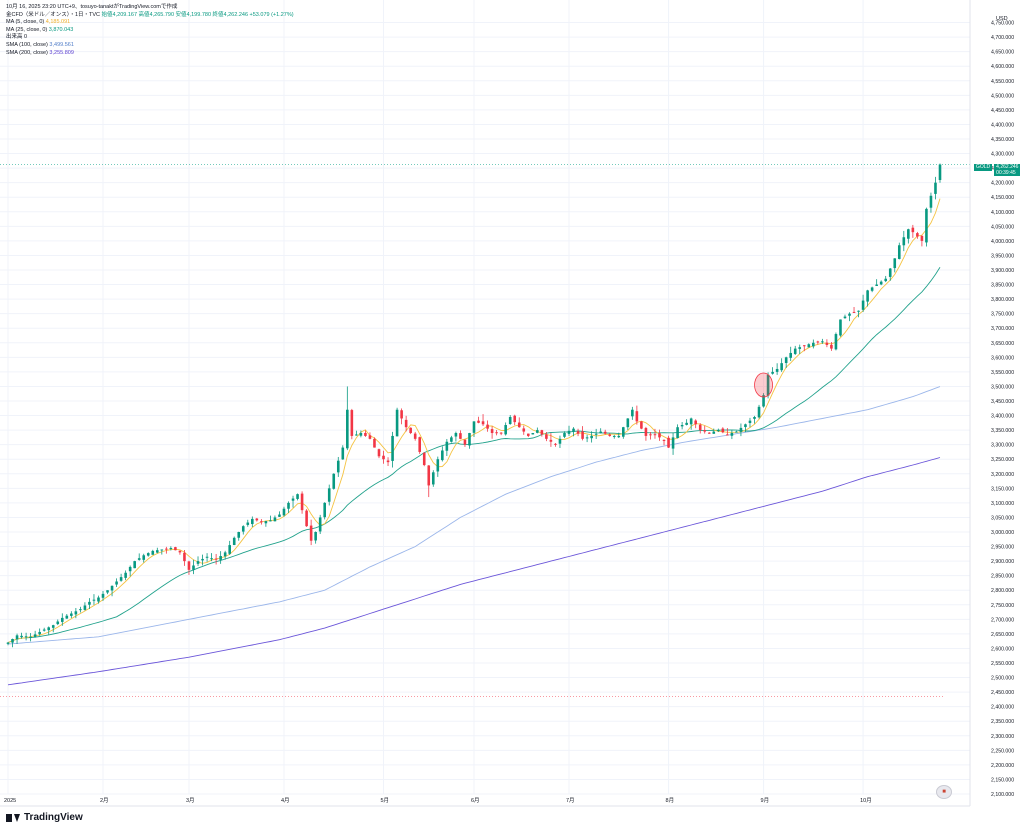  I want to click on time-axis: 2025 2月 3月 4月 5月 6月 7月 8月 9月 10月, so click(485, 802).